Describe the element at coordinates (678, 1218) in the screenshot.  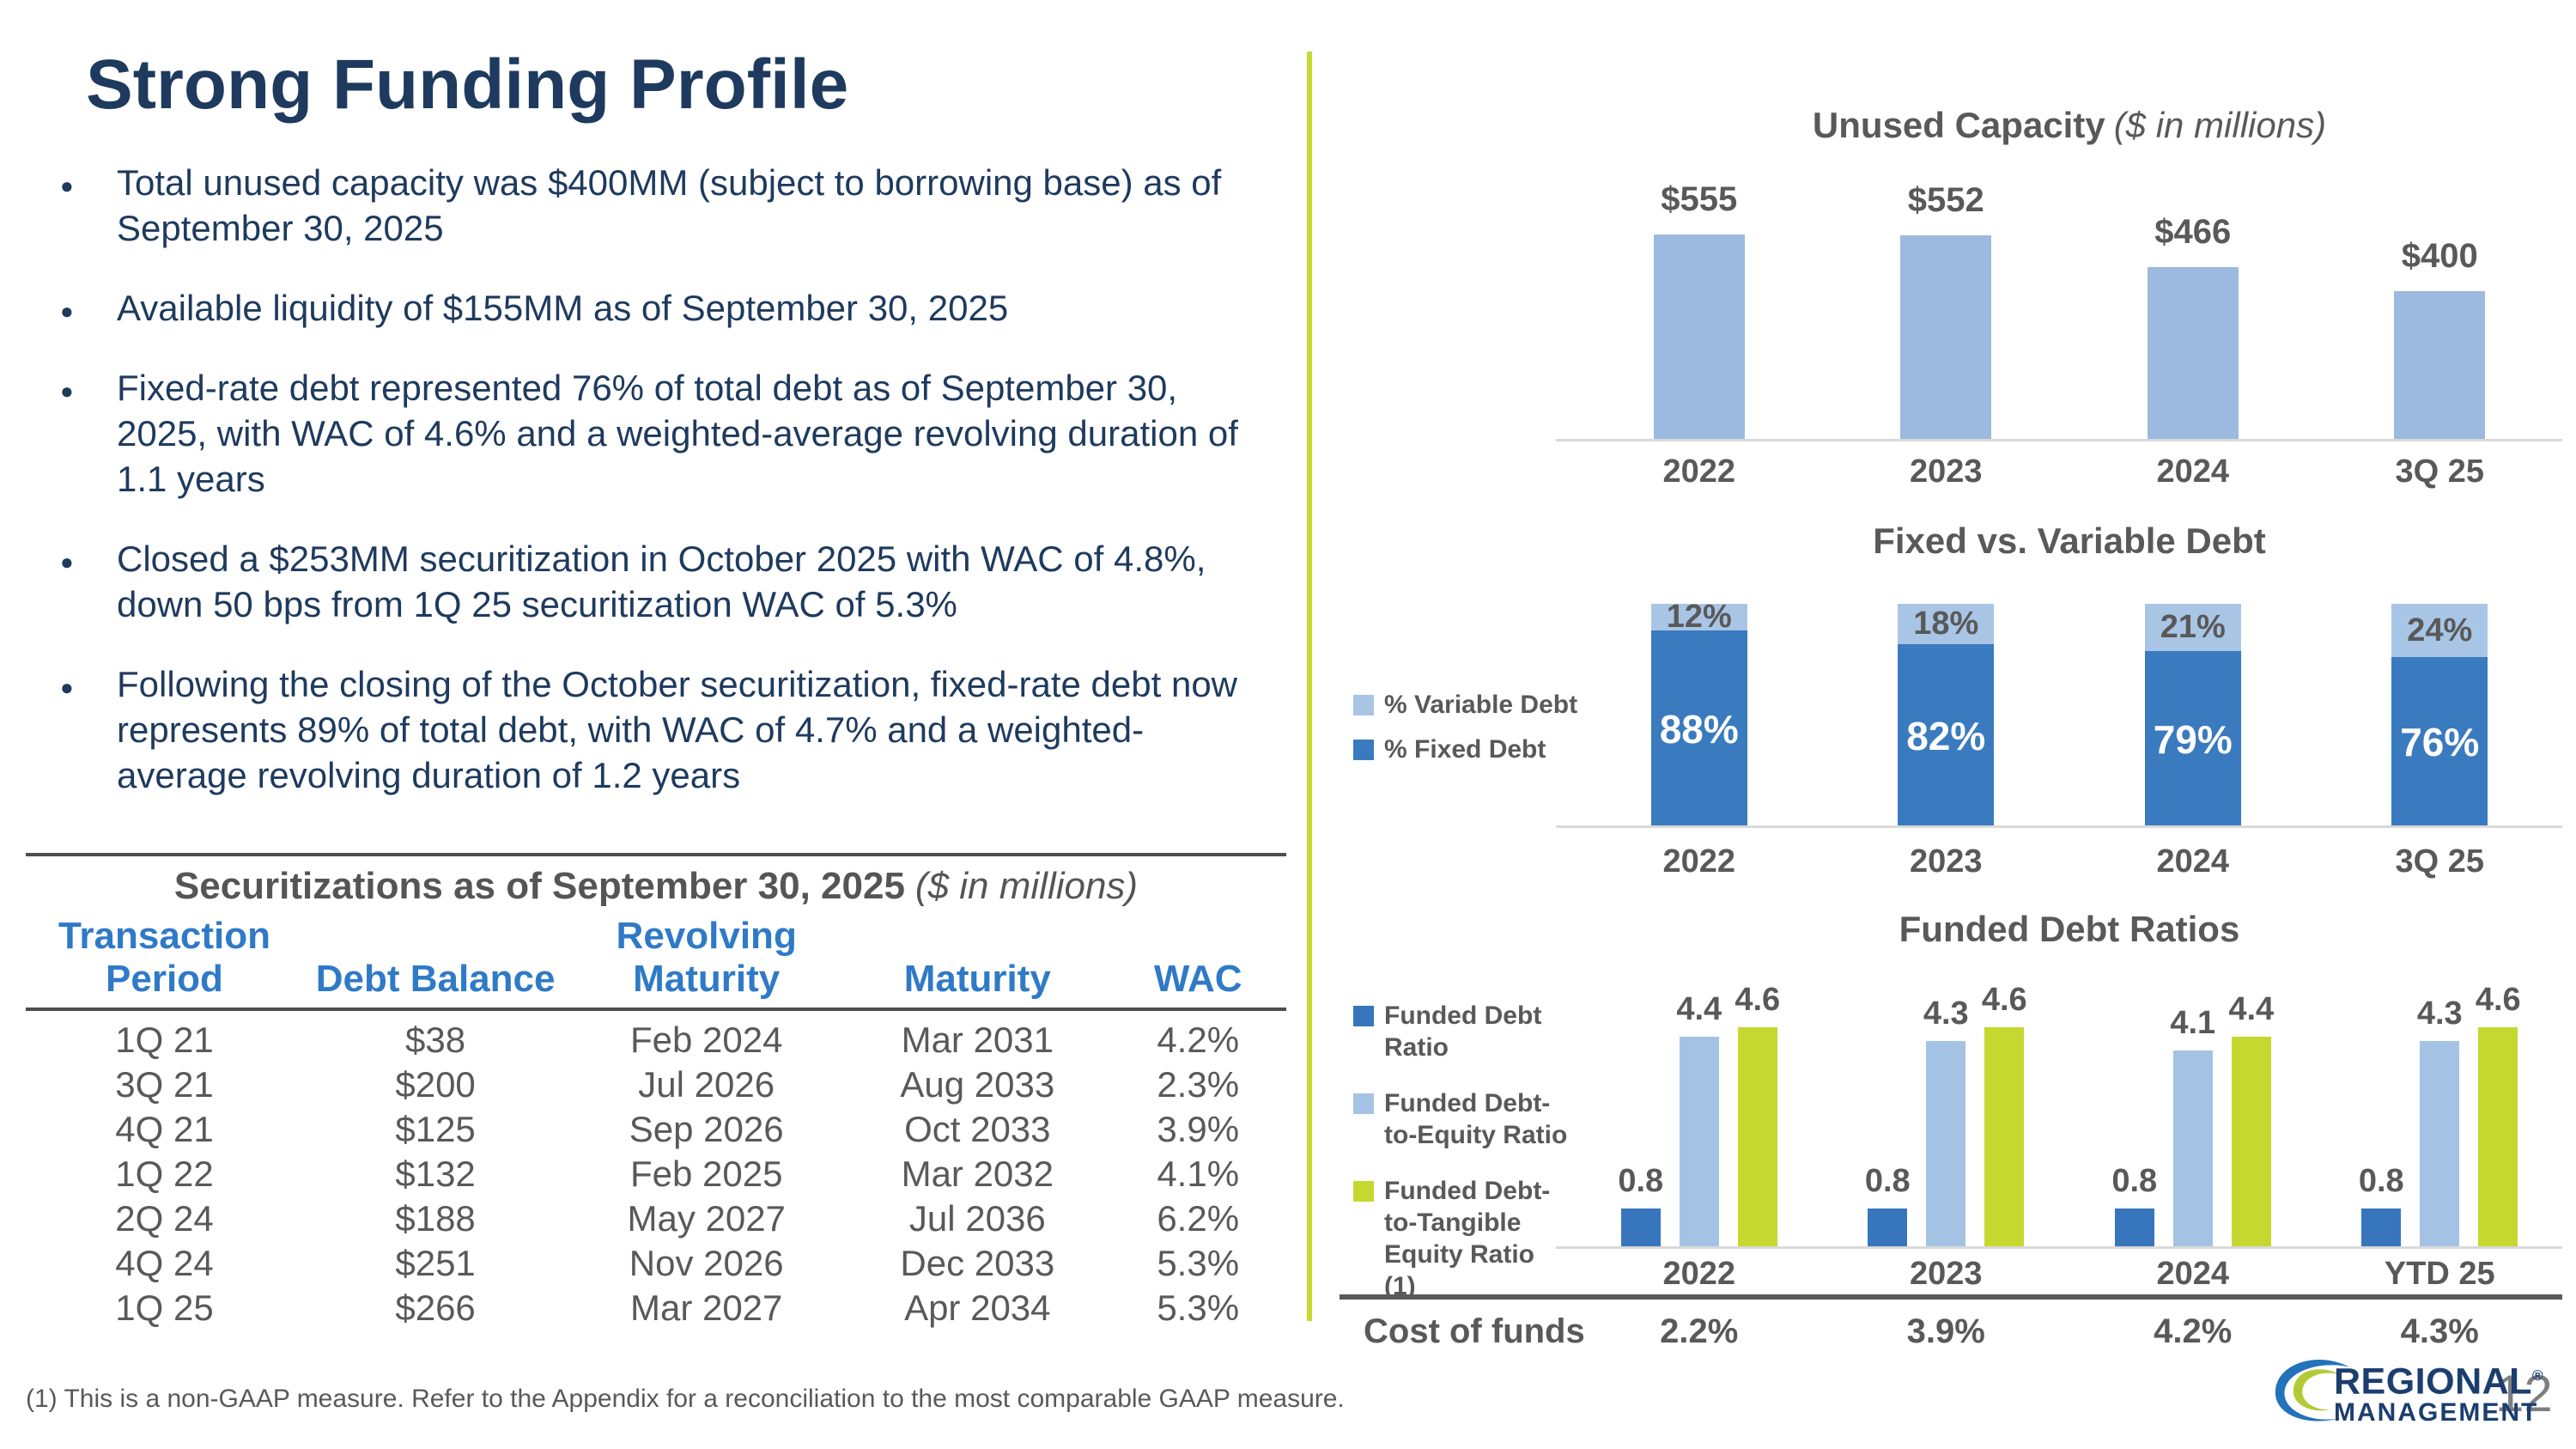
I see `table-row: 2Q 24 $188 May 2027 Jul 2036 6.2%` at that location.